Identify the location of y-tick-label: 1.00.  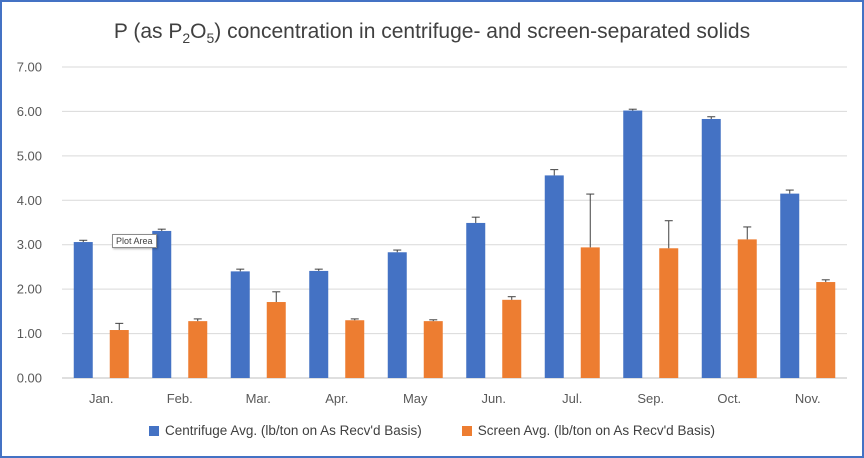
(29, 333).